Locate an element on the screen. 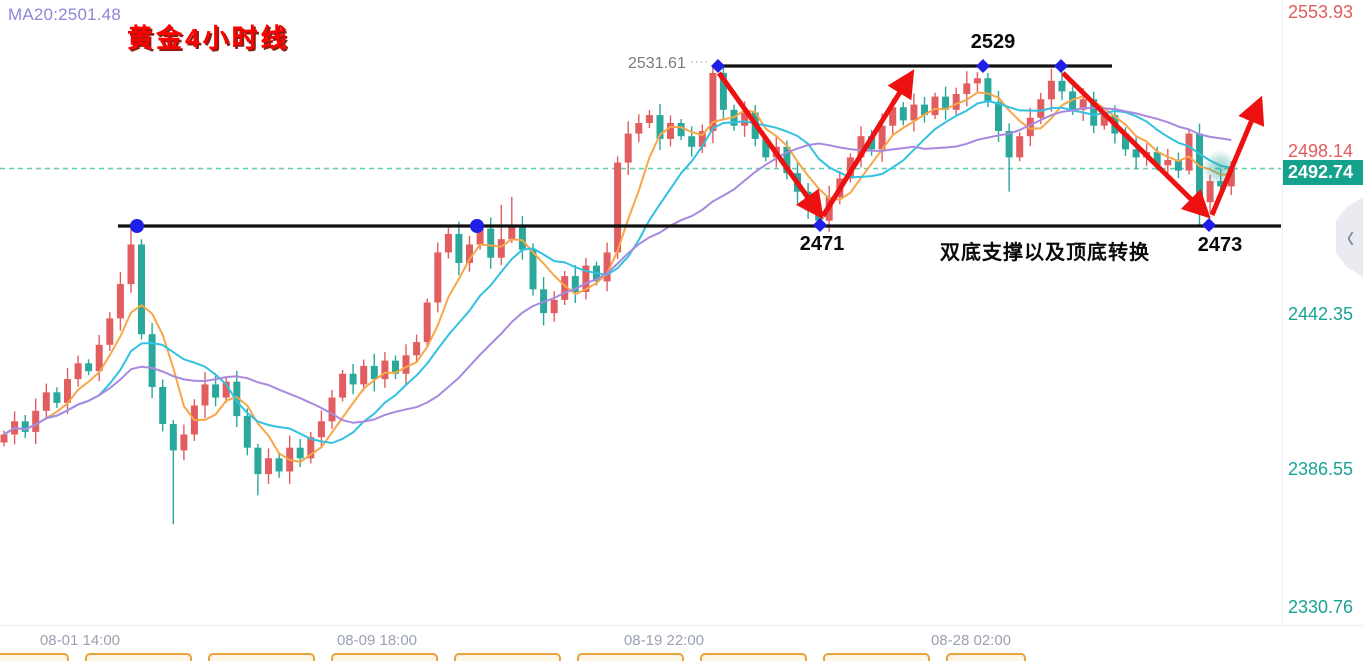 The image size is (1363, 661). price-axis-label: 2498.14 is located at coordinates (1321, 151).